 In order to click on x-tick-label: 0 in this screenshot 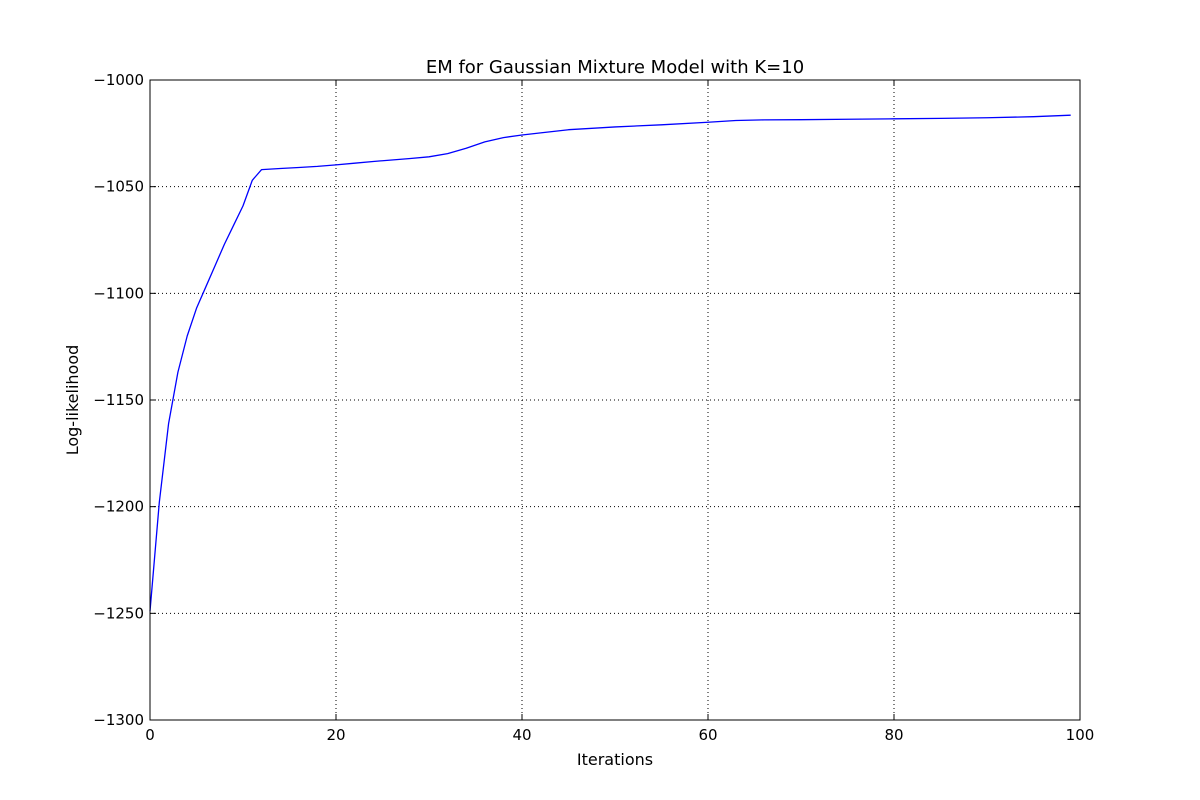, I will do `click(150, 735)`.